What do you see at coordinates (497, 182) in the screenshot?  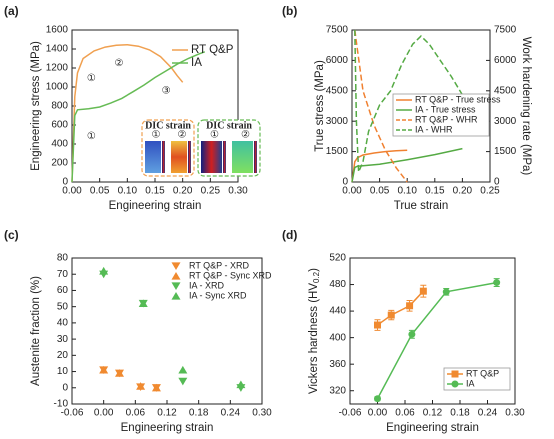 I see `y2-tick-label: 0` at bounding box center [497, 182].